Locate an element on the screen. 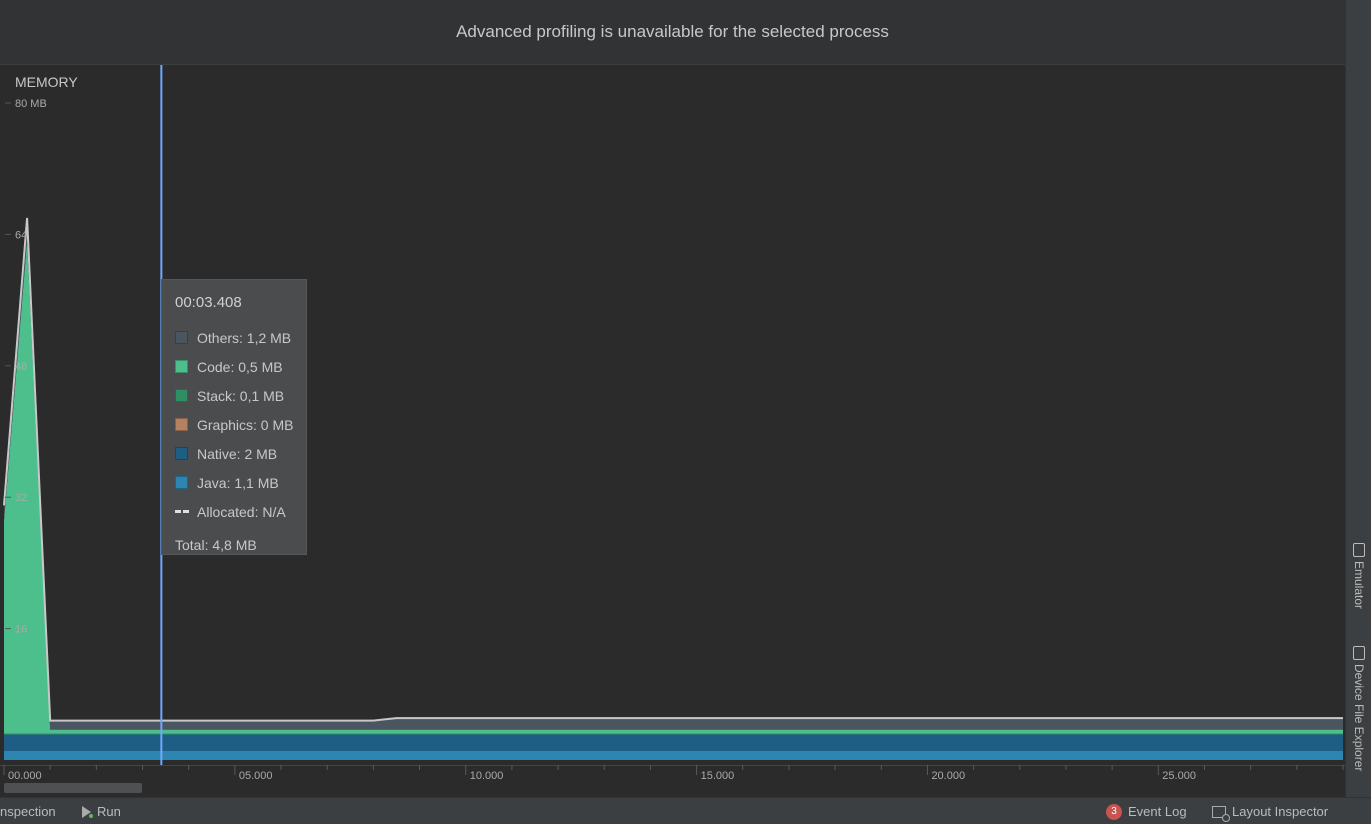 Image resolution: width=1371 pixels, height=824 pixels. area-java is located at coordinates (673, 755).